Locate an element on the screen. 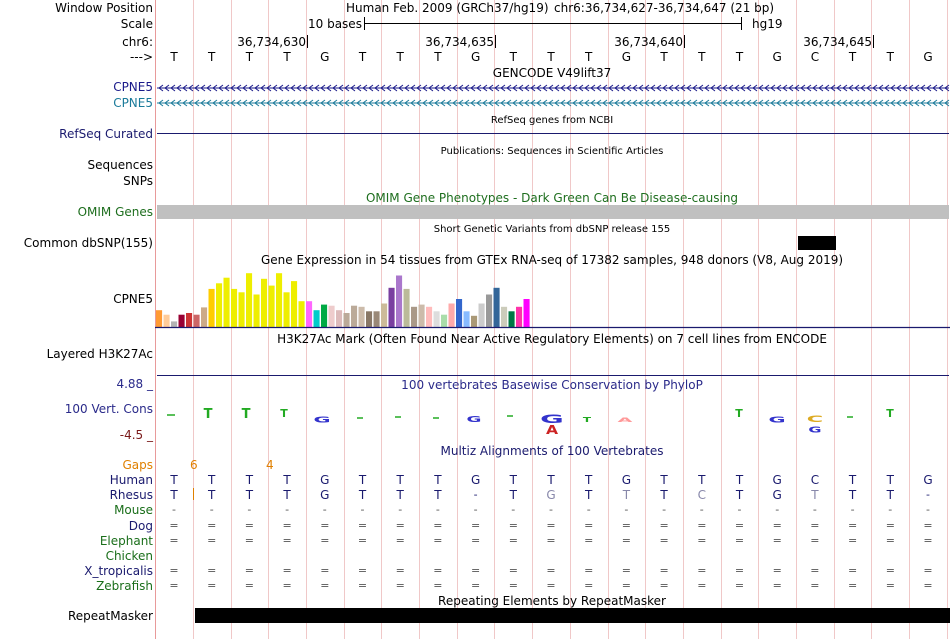 The height and width of the screenshot is (639, 950). refseq-gene-line is located at coordinates (553, 133).